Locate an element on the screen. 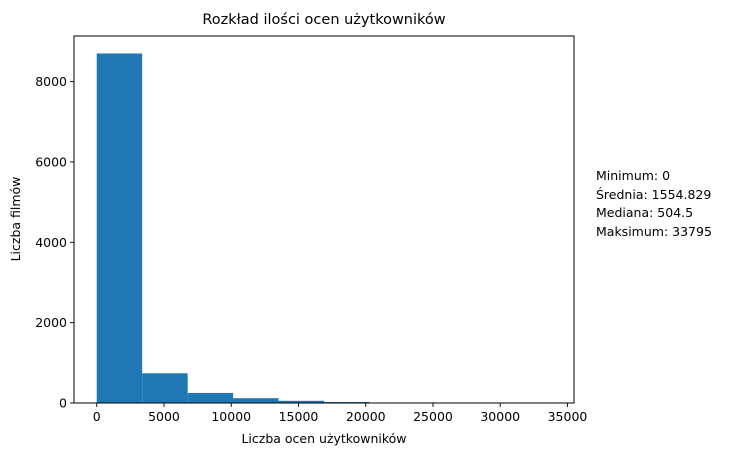  x-tick-label: 0 is located at coordinates (97, 416).